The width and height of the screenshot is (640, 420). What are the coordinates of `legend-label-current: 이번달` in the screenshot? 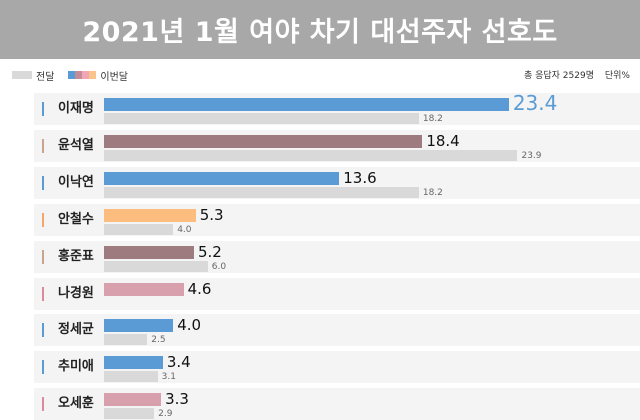 It's located at (114, 77).